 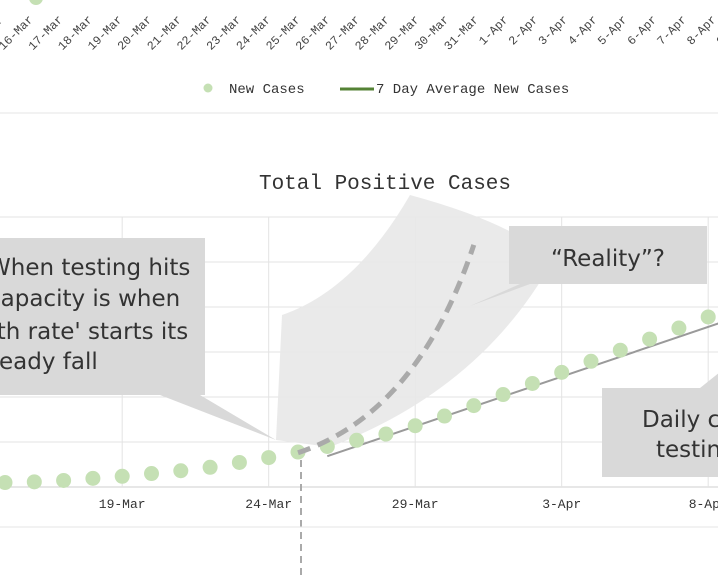 What do you see at coordinates (387, 350) in the screenshot?
I see `projection-dashed-curve` at bounding box center [387, 350].